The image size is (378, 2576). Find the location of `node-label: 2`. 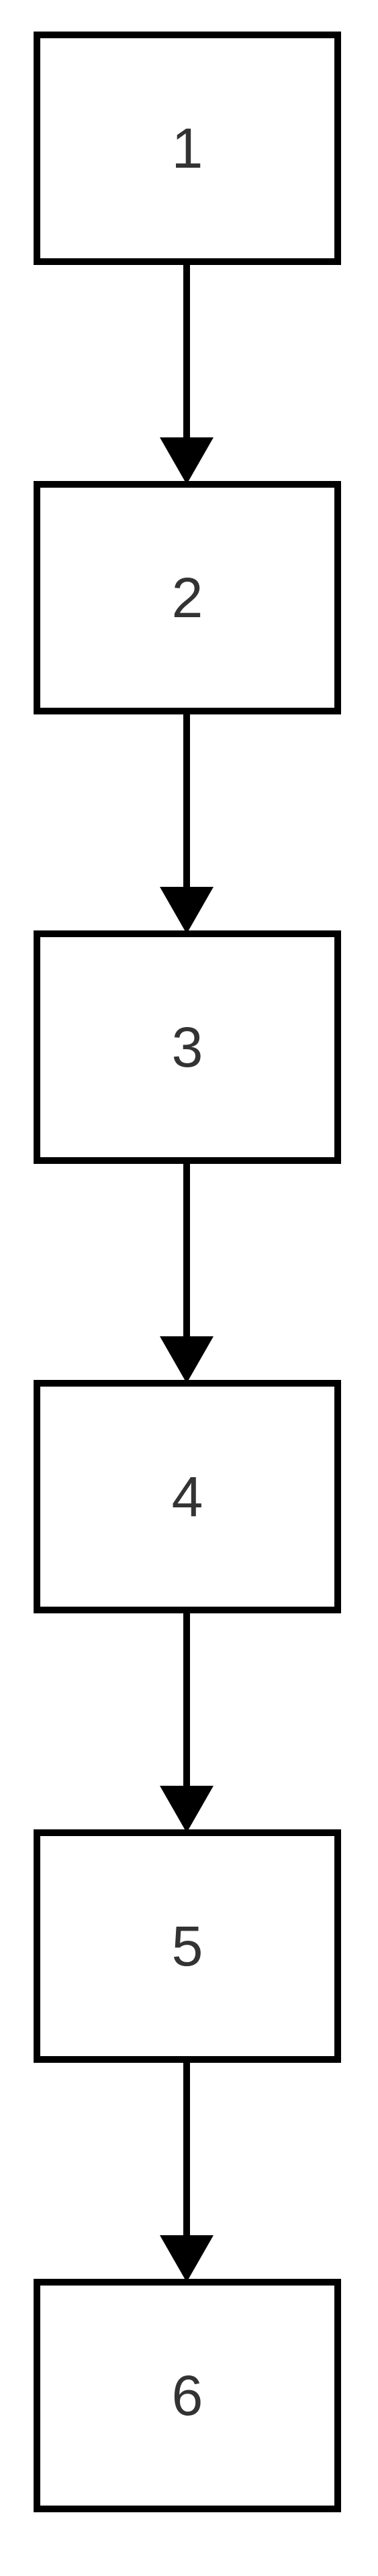

node-label: 2 is located at coordinates (187, 597).